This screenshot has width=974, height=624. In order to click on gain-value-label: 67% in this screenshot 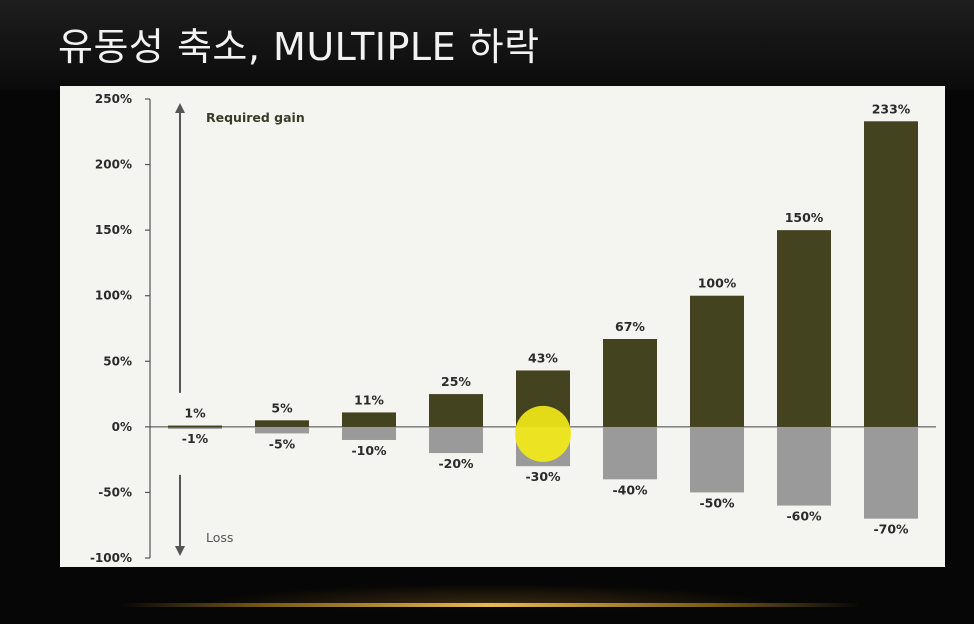, I will do `click(630, 326)`.